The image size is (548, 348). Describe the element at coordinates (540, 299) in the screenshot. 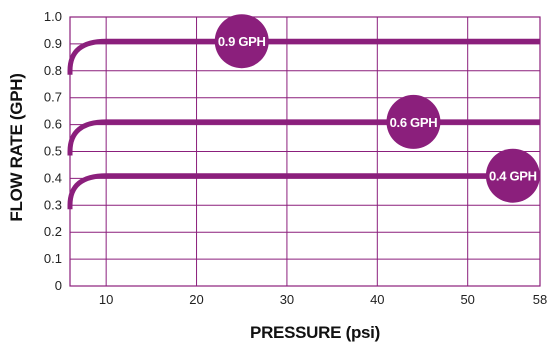

I see `x-tick-label: 58` at that location.